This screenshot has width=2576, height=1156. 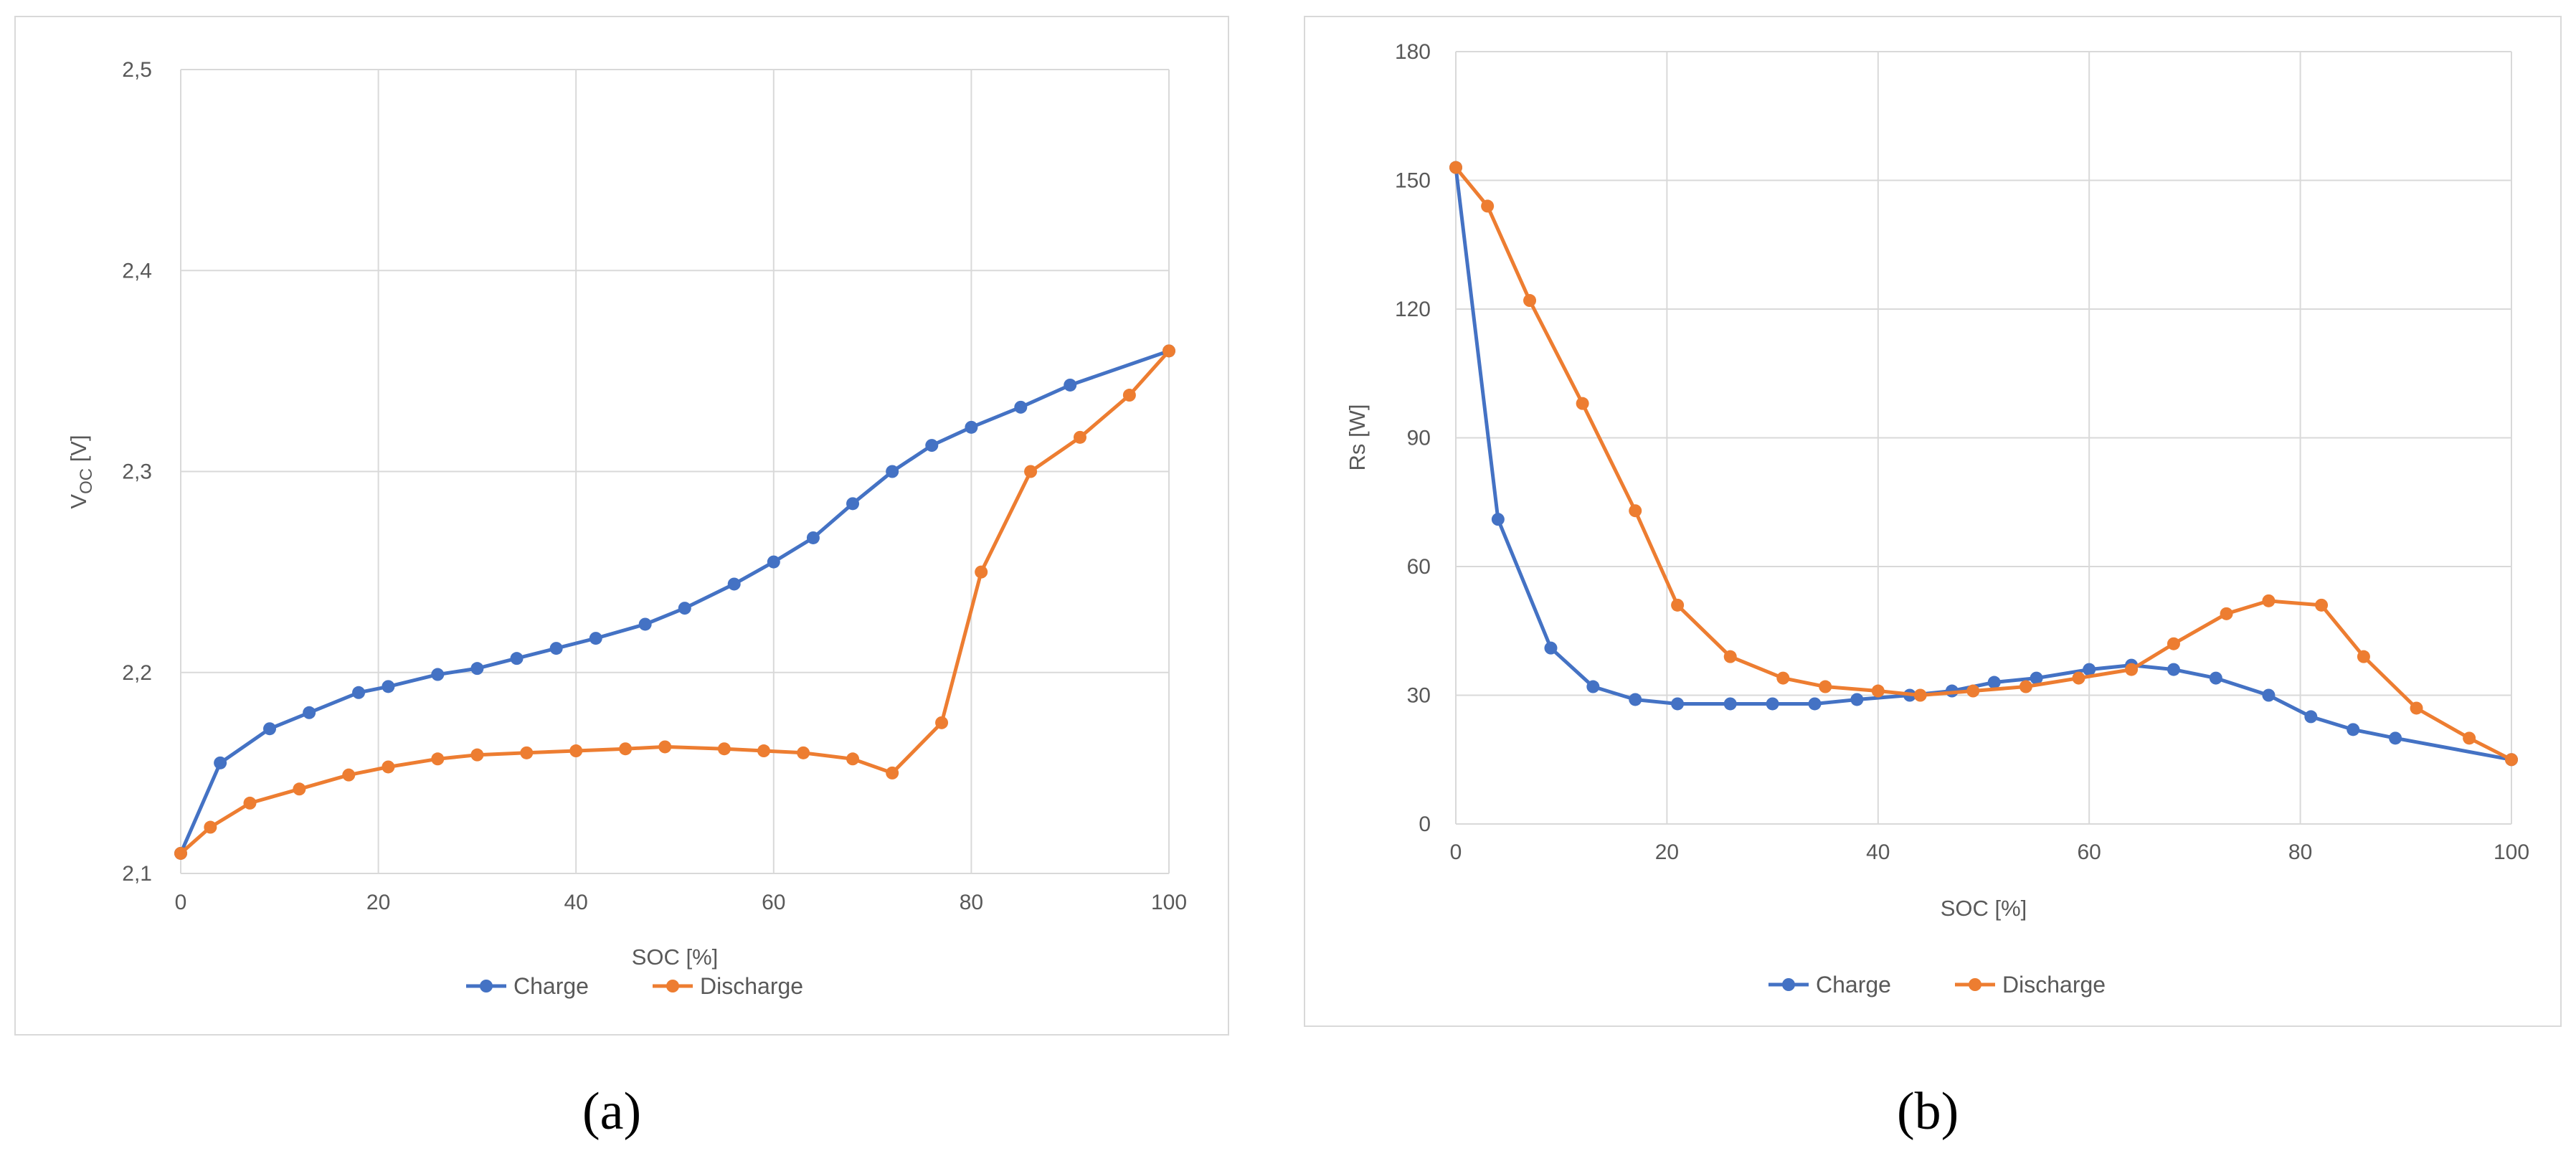 I want to click on y-tick-label: 2,1, so click(x=137, y=874).